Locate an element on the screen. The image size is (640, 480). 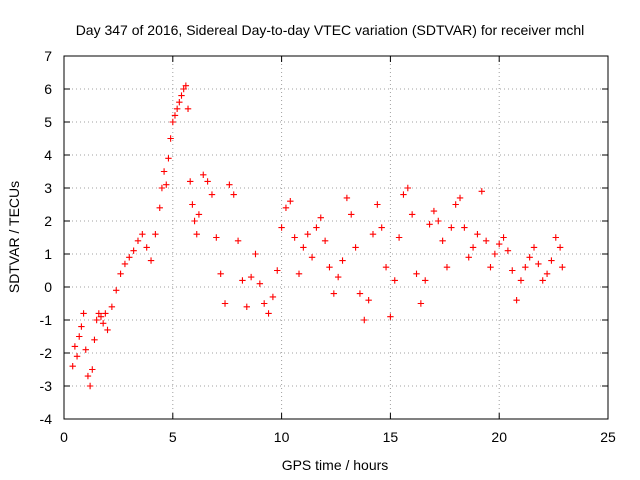
x-tick-label: 15 is located at coordinates (391, 437).